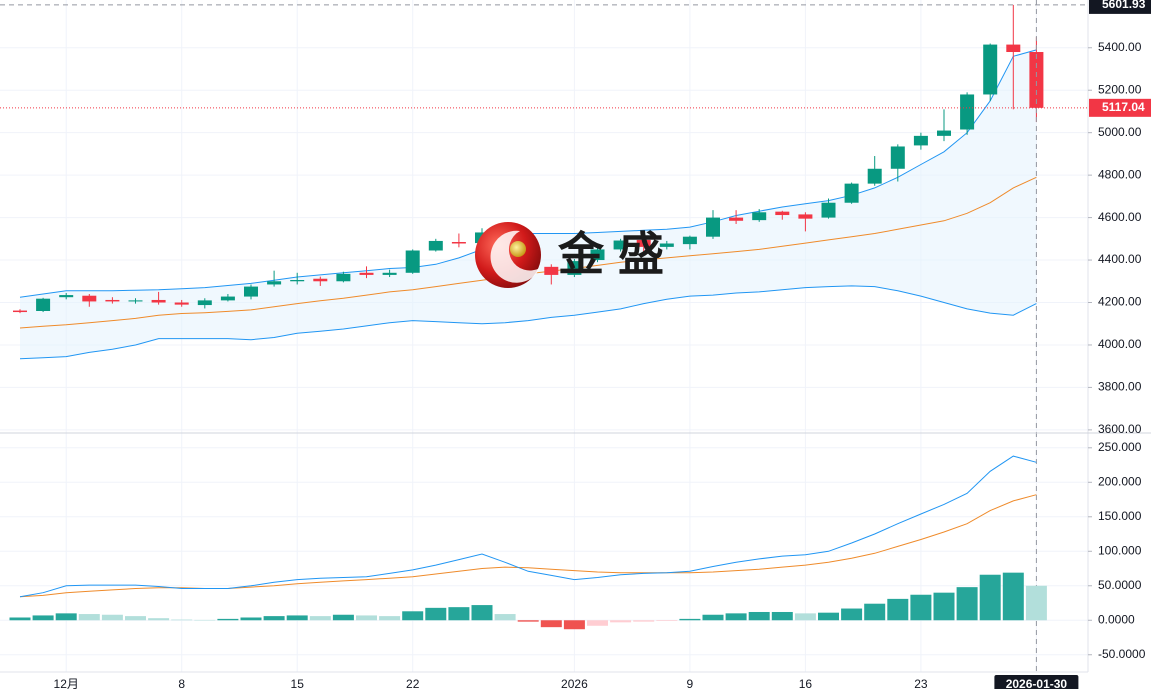  What do you see at coordinates (1116, 619) in the screenshot?
I see `y-tick-label: 0.0000` at bounding box center [1116, 619].